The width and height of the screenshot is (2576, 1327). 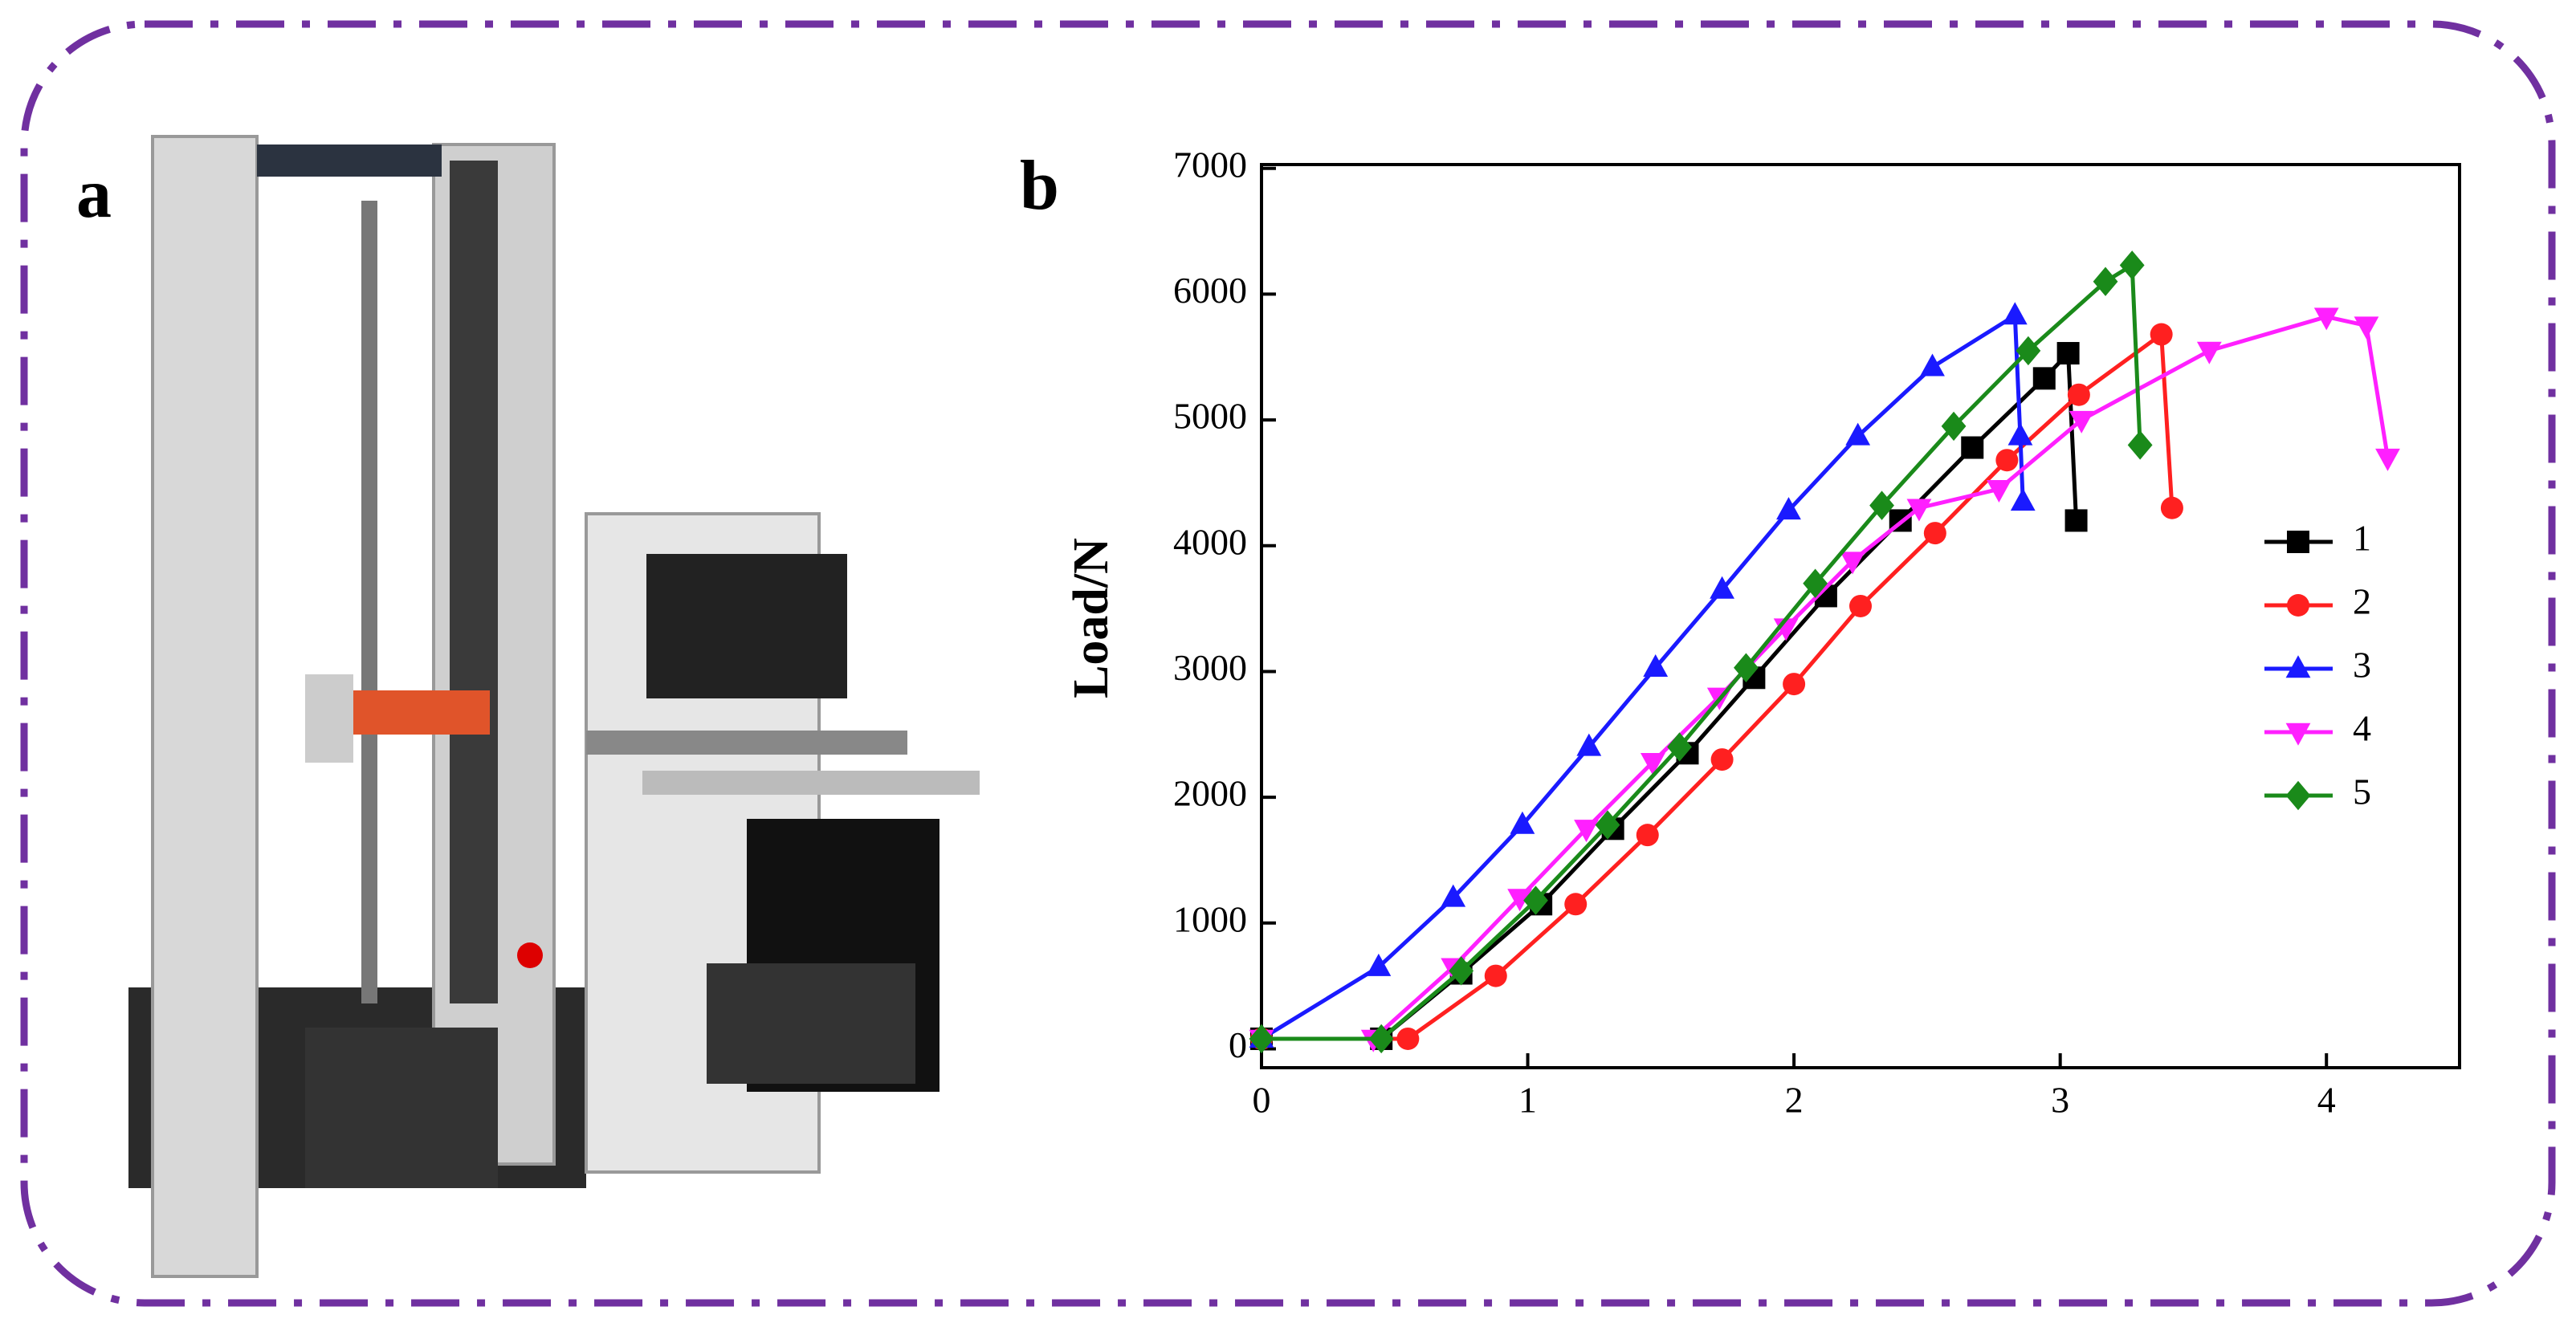 What do you see at coordinates (2362, 729) in the screenshot?
I see `legend-label: 4` at bounding box center [2362, 729].